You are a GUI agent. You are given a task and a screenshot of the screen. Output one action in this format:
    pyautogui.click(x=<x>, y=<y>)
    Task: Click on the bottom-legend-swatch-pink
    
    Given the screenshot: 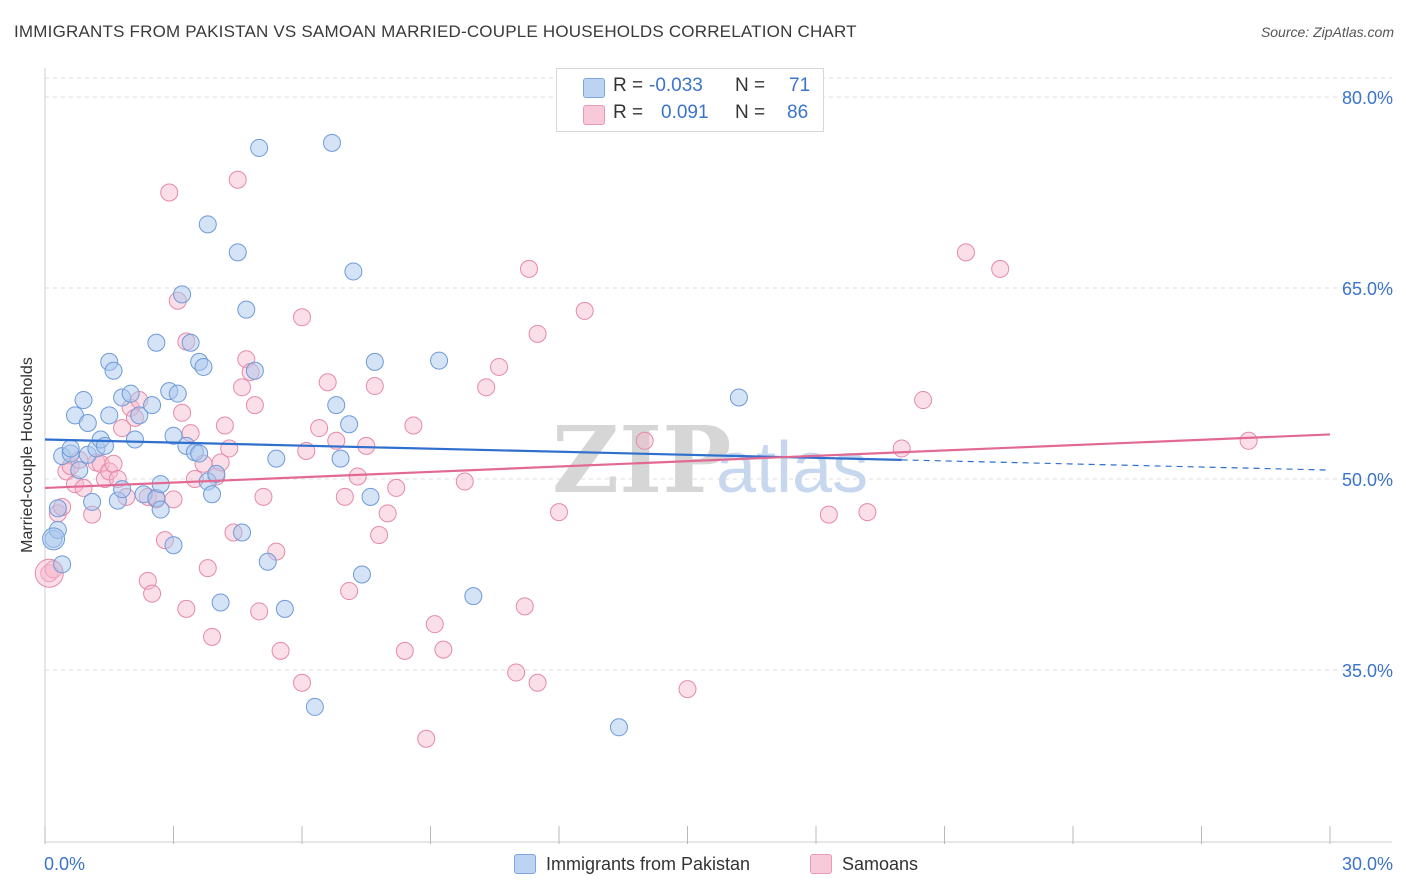 What is the action you would take?
    pyautogui.click(x=821, y=864)
    